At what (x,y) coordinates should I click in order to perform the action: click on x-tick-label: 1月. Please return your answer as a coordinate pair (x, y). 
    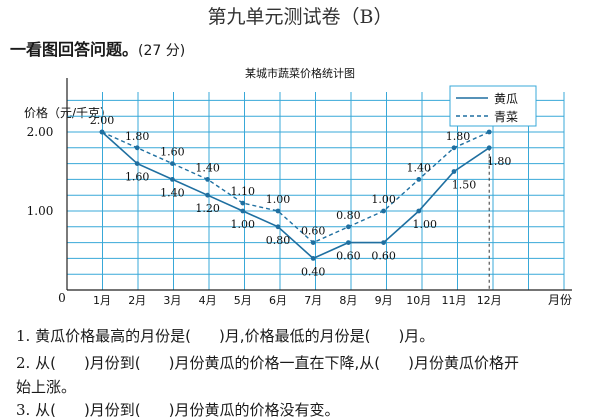
    Looking at the image, I should click on (102, 300).